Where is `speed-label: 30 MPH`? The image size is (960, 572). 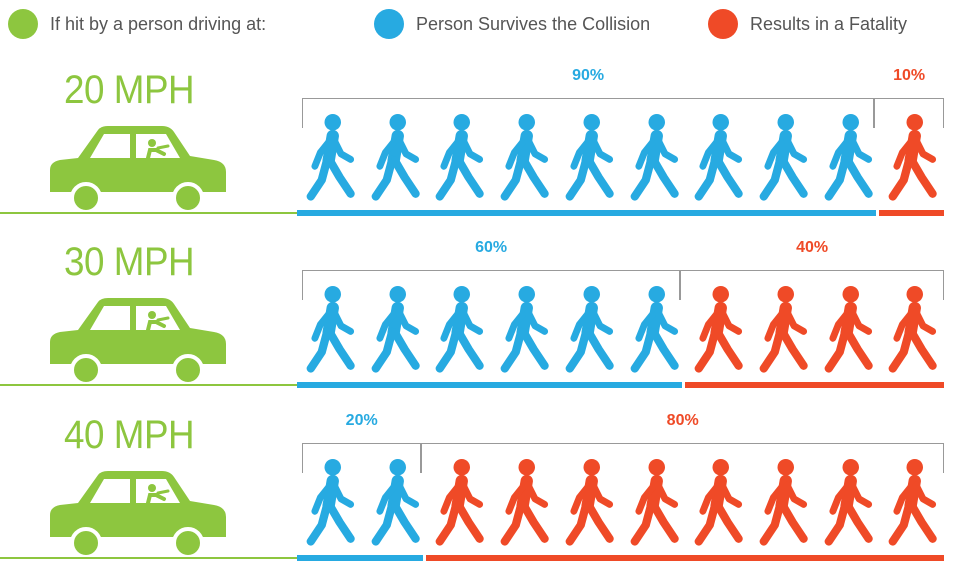 speed-label: 30 MPH is located at coordinates (129, 262).